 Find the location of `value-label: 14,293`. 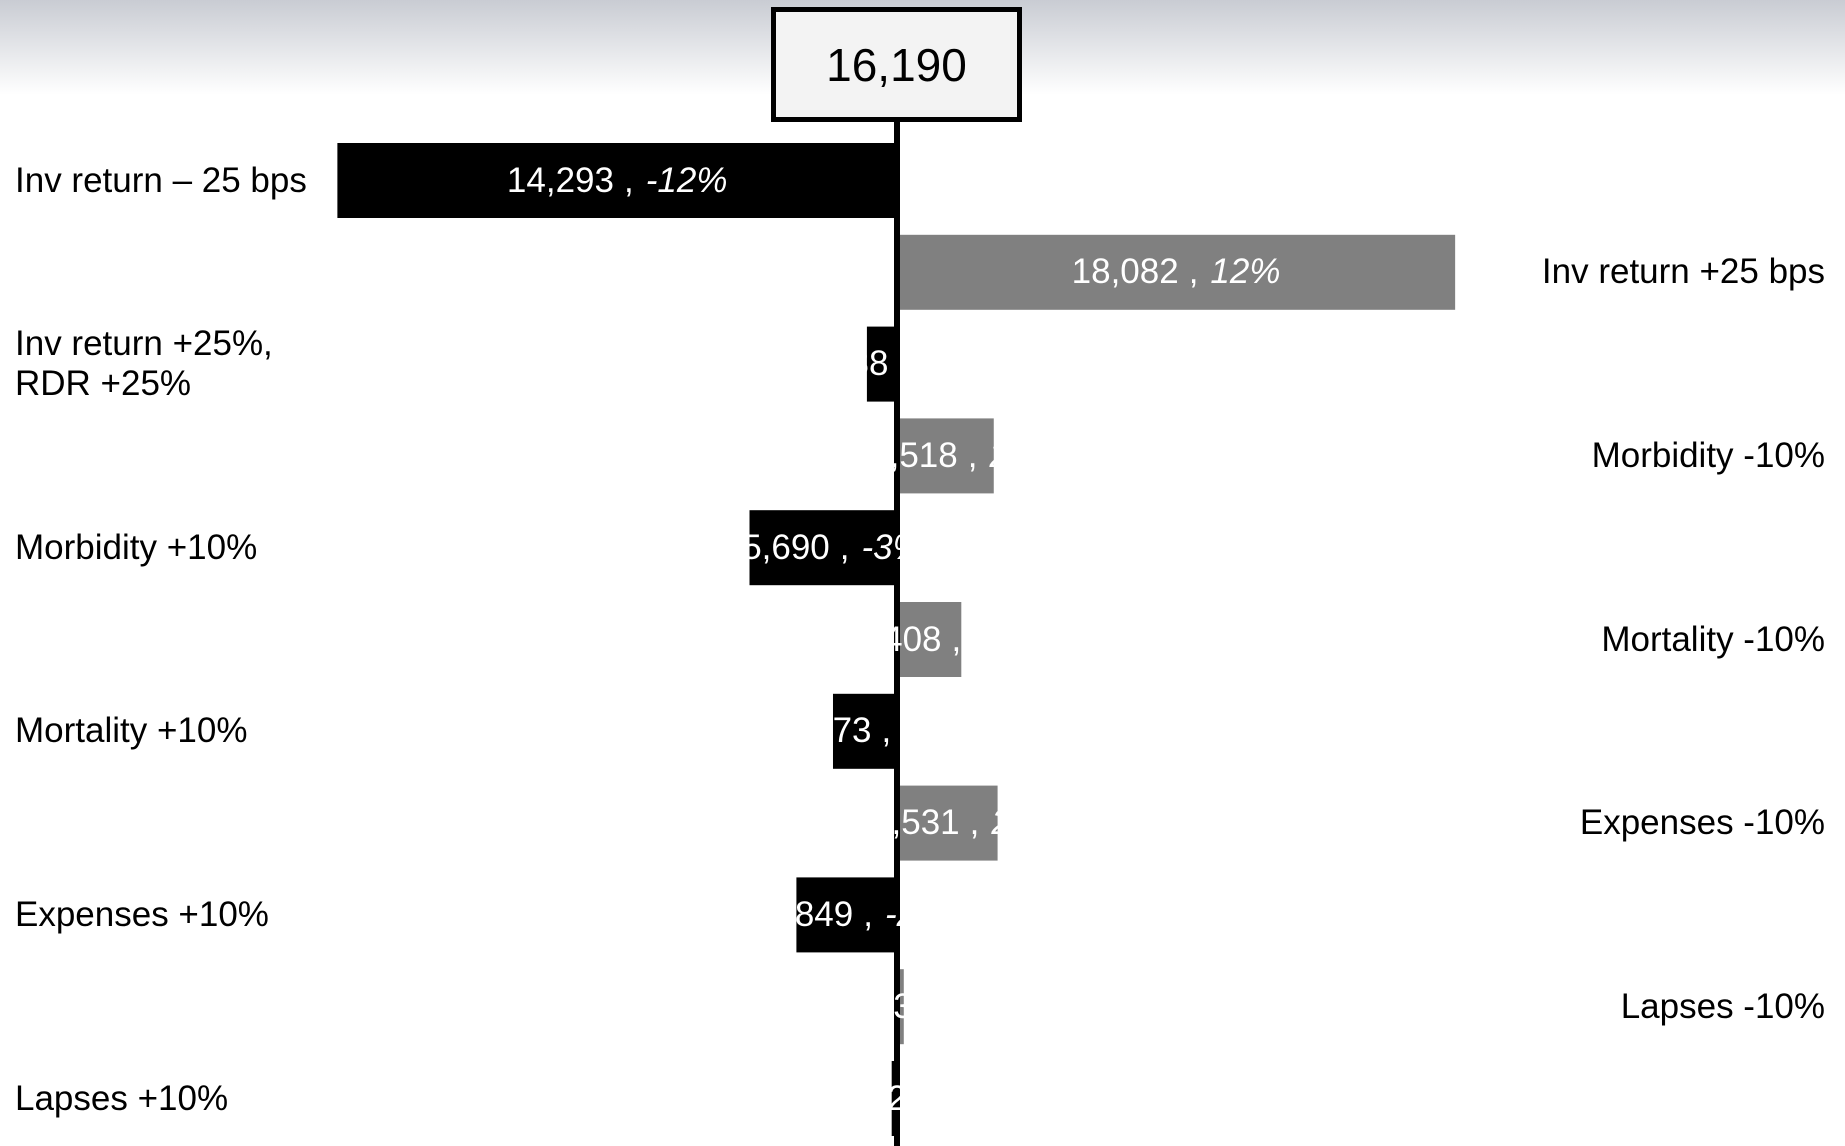

value-label: 14,293 is located at coordinates (560, 180).